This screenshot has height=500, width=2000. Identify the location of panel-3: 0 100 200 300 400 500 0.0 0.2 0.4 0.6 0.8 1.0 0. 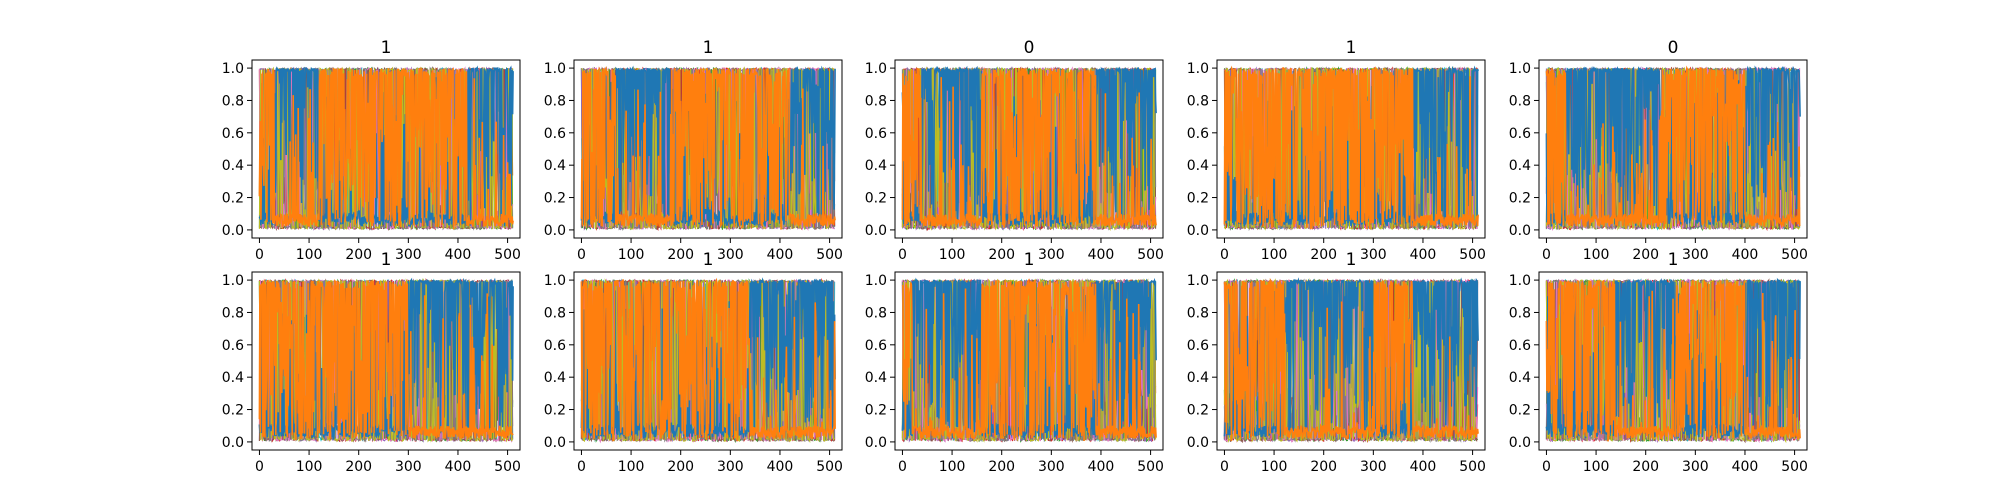
(1014, 150).